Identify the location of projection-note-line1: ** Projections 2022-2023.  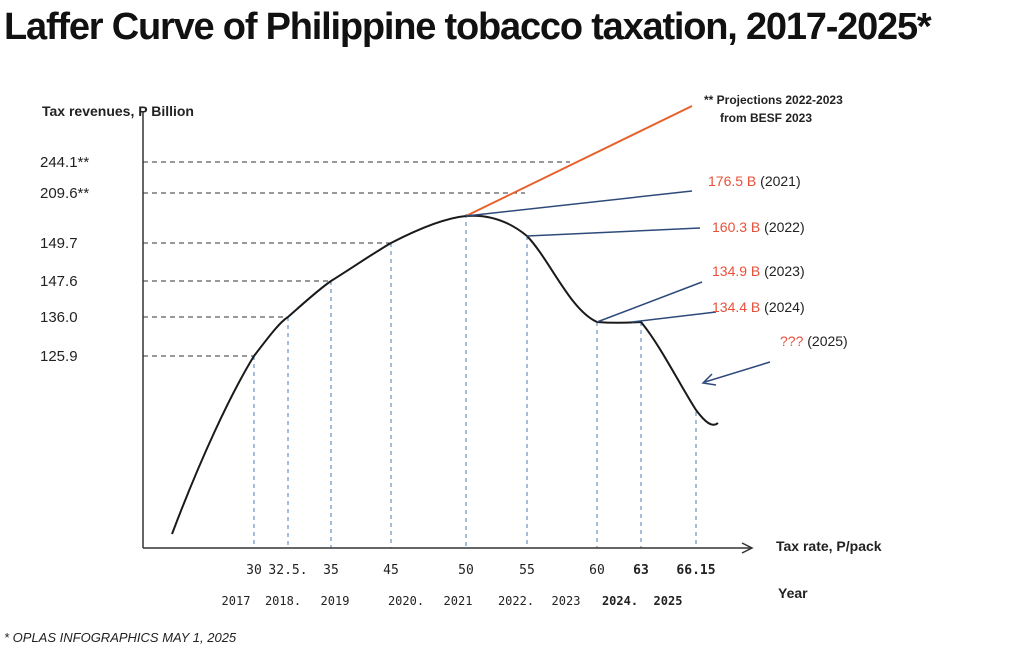
(773, 100).